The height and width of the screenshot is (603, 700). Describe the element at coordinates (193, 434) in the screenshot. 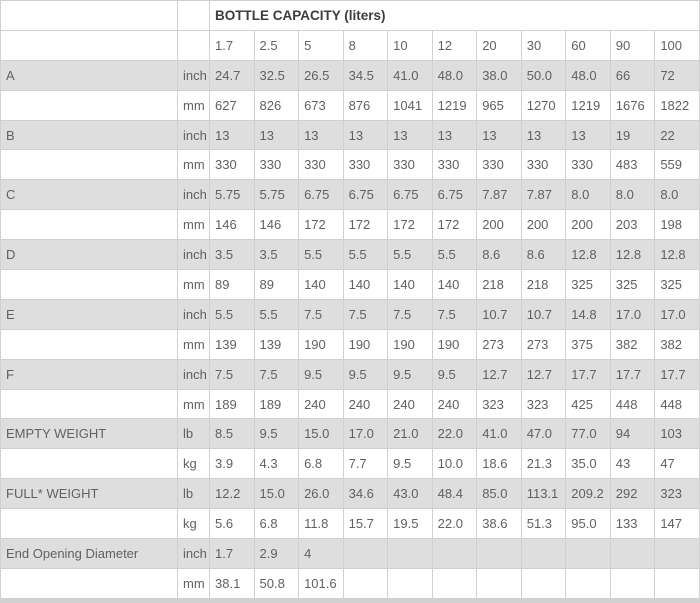

I see `unit-cell: lb` at that location.